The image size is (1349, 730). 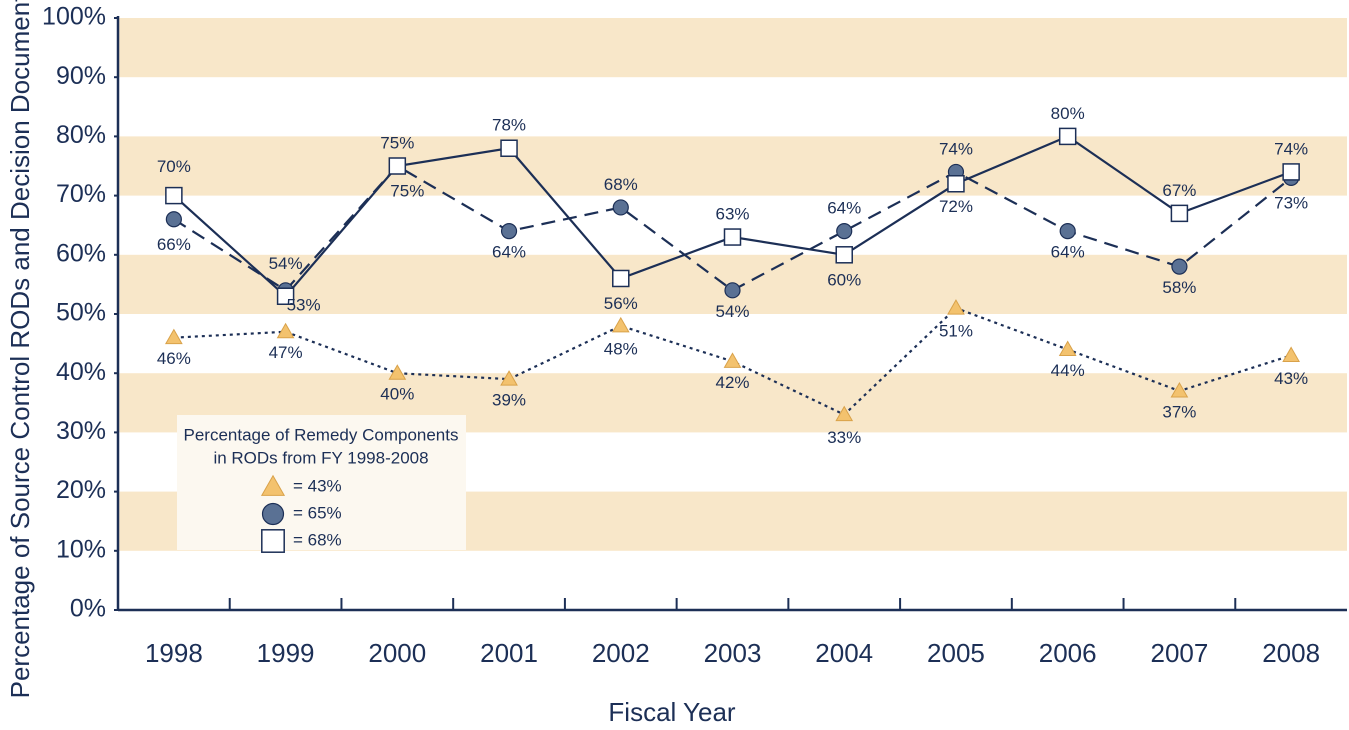 What do you see at coordinates (1179, 190) in the screenshot?
I see `data-label: 67%` at bounding box center [1179, 190].